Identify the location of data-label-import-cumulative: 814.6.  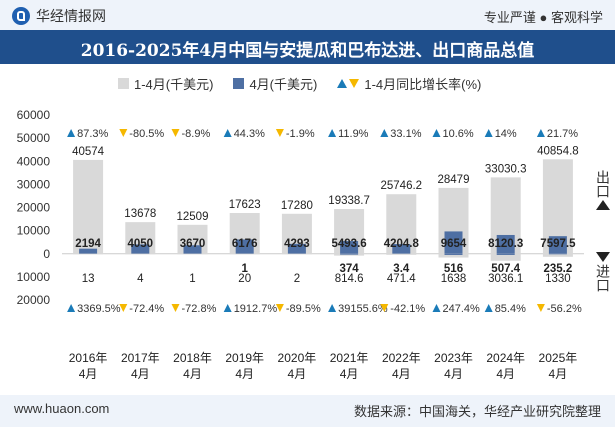
(349, 279).